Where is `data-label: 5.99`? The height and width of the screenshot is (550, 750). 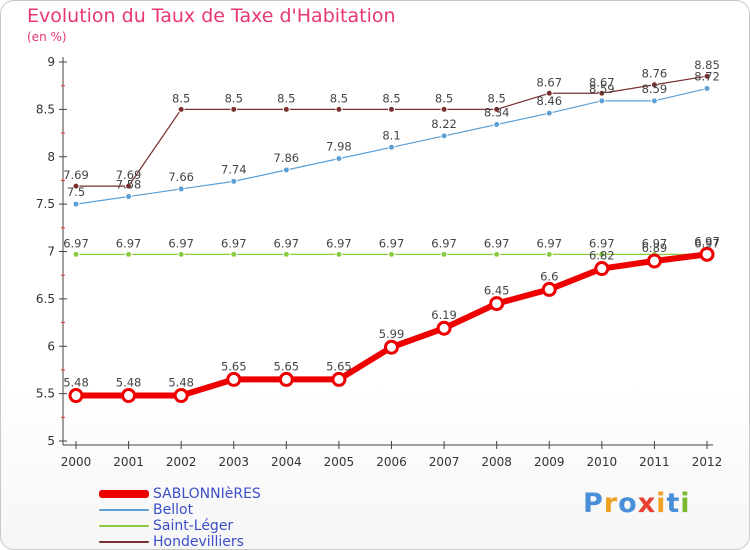
data-label: 5.99 is located at coordinates (392, 334).